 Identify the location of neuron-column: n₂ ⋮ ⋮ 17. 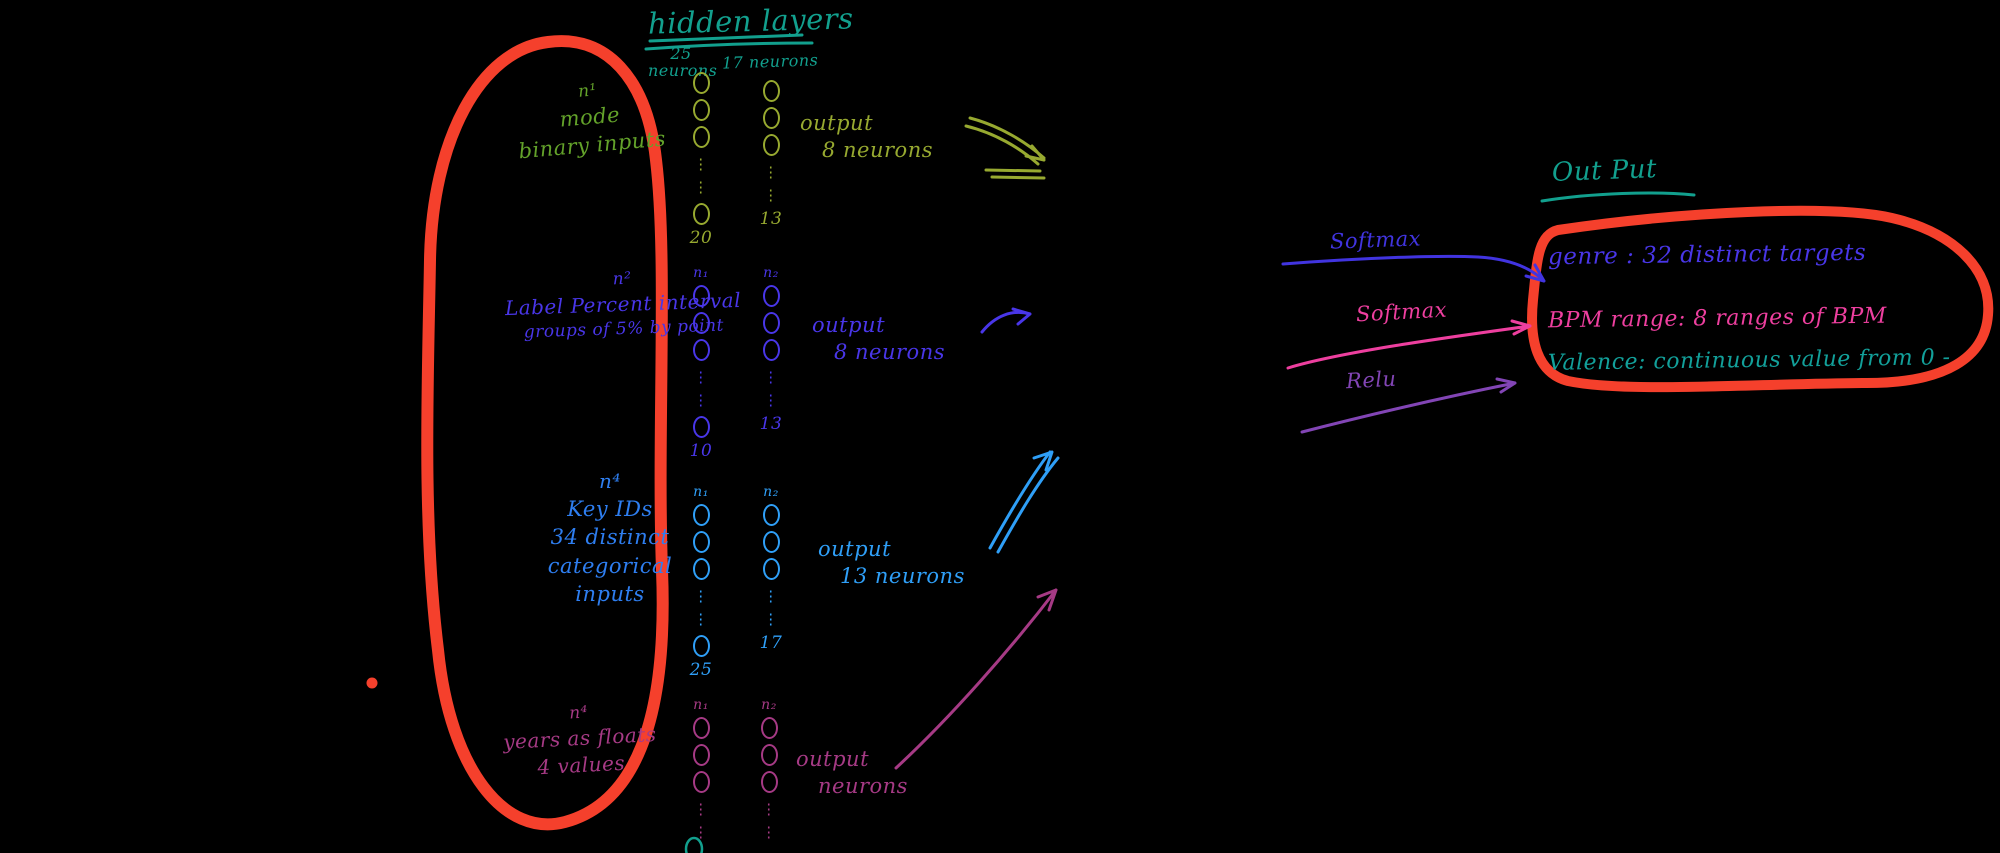
(771, 568).